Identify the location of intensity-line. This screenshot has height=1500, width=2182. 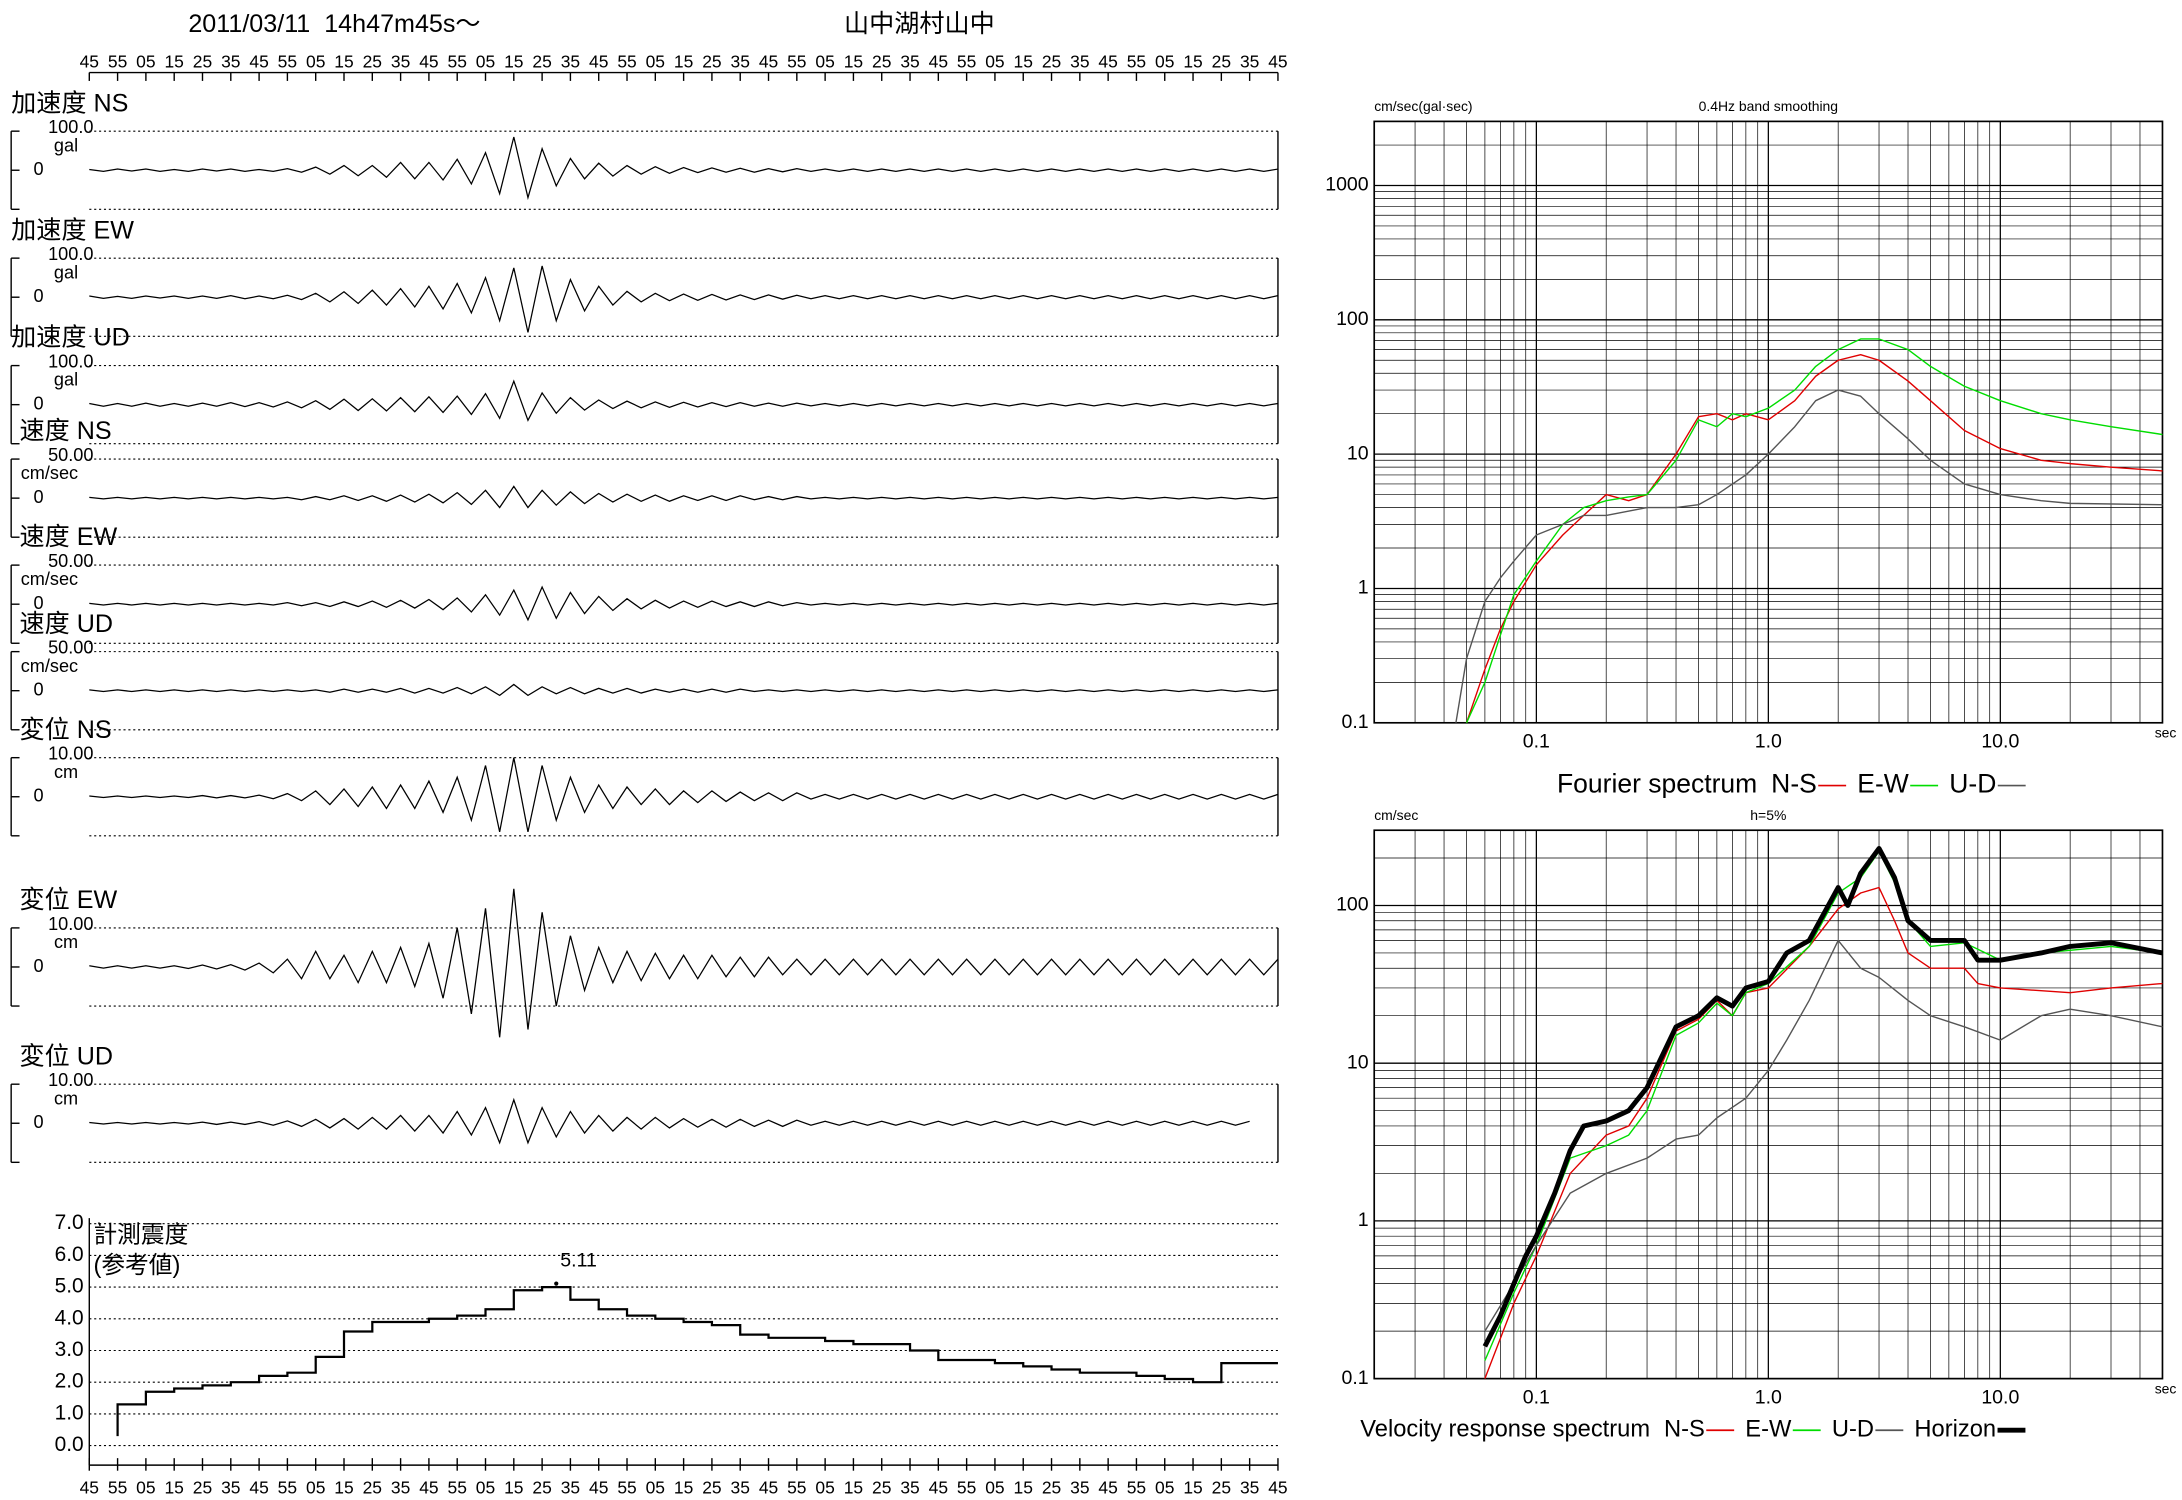
(697, 1361).